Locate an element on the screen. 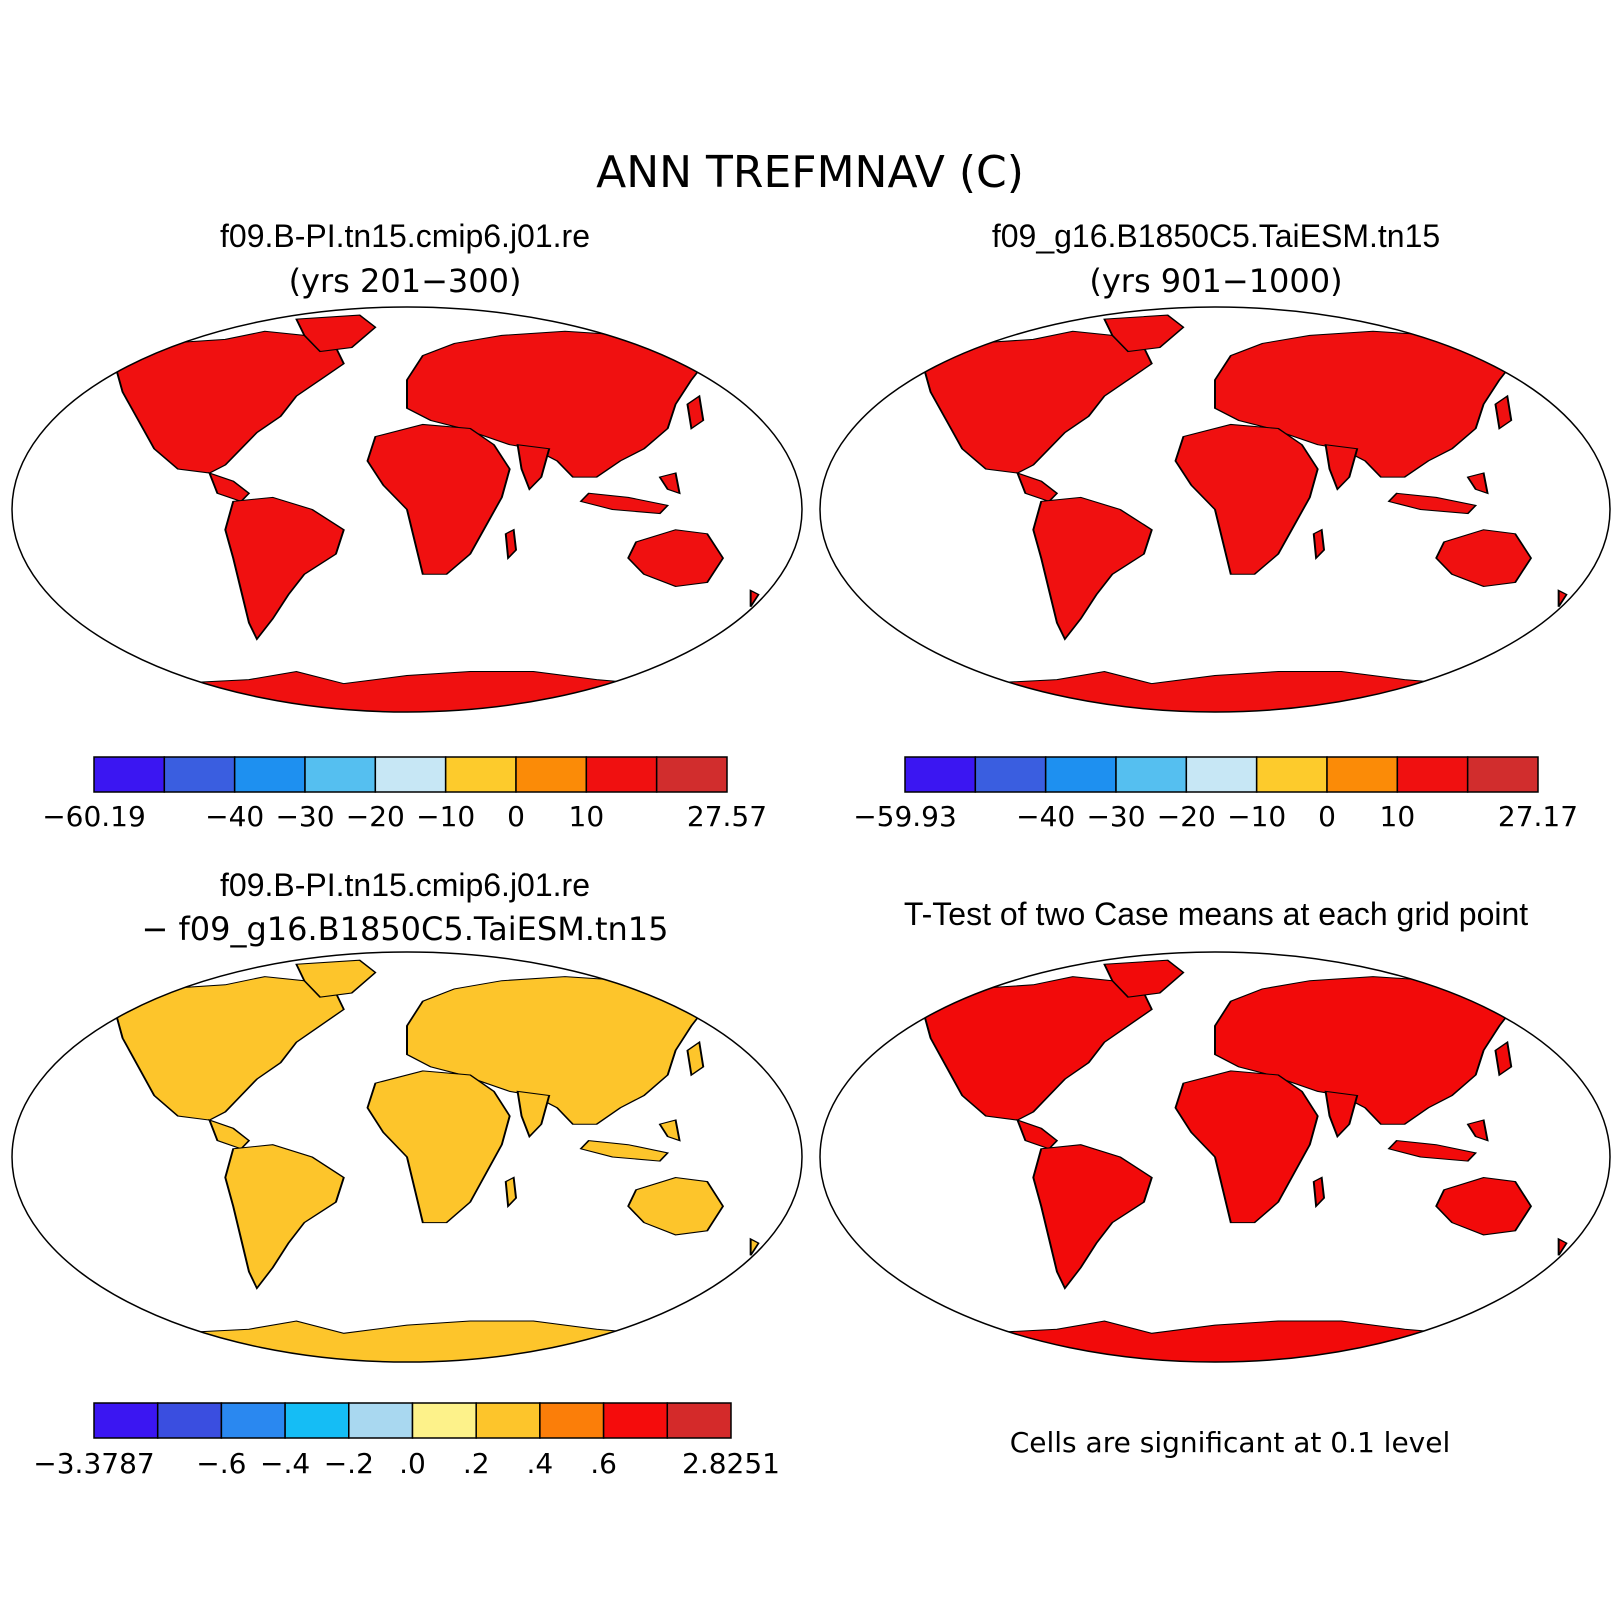 The height and width of the screenshot is (1620, 1620). colorbar-tick-label: −60.19 is located at coordinates (94, 816).